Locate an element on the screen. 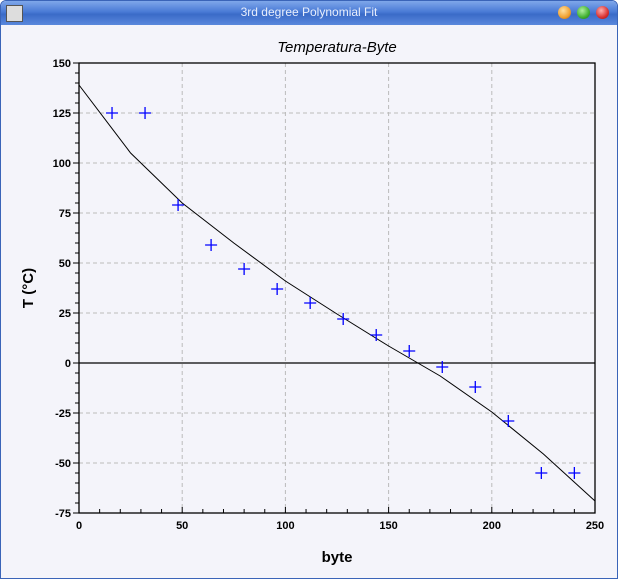 The width and height of the screenshot is (618, 579). window-title: 3rd degree Polynomial Fit is located at coordinates (309, 12).